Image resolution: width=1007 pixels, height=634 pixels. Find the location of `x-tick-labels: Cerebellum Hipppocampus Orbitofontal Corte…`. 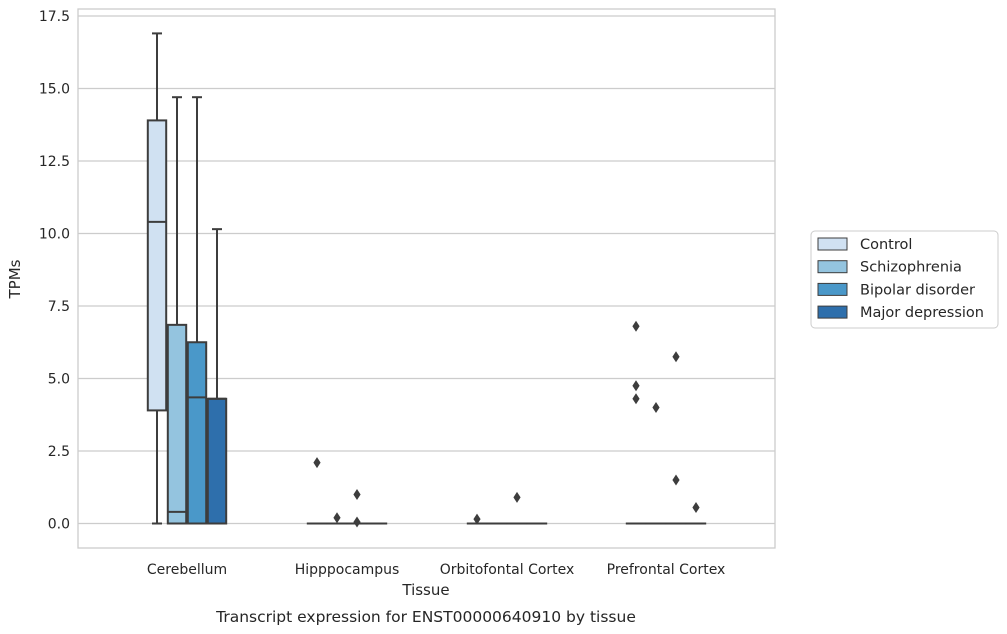

x-tick-labels: Cerebellum Hipppocampus Orbitofontal Corte… is located at coordinates (436, 570).